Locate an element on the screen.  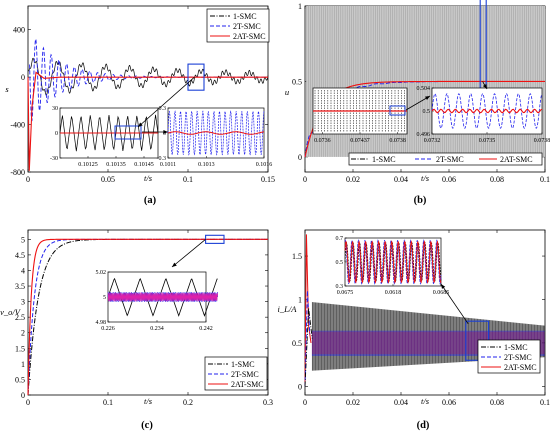
y-tick-label: 400 is located at coordinates (19, 30).